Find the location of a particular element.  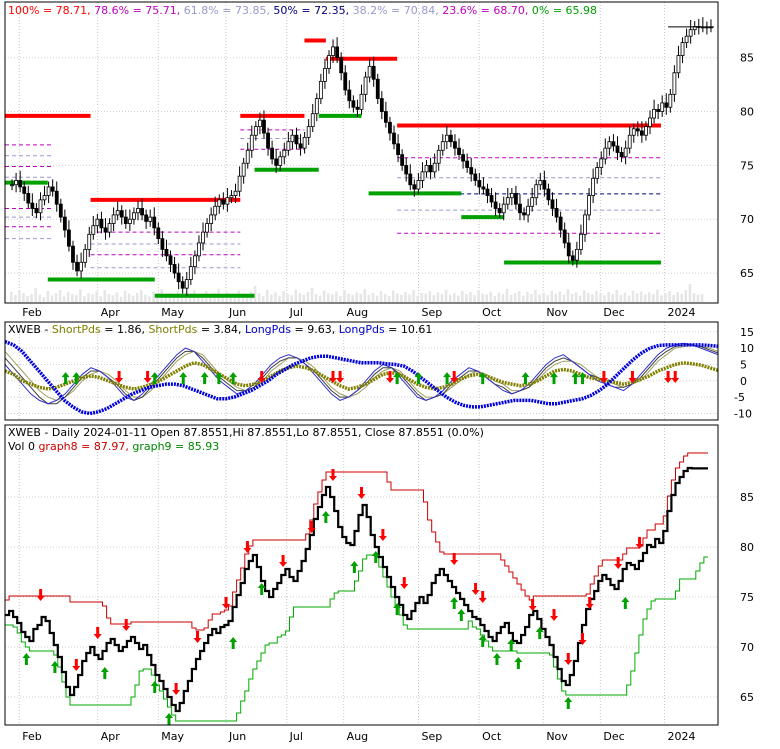

trail-month-label: Jun is located at coordinates (237, 736).